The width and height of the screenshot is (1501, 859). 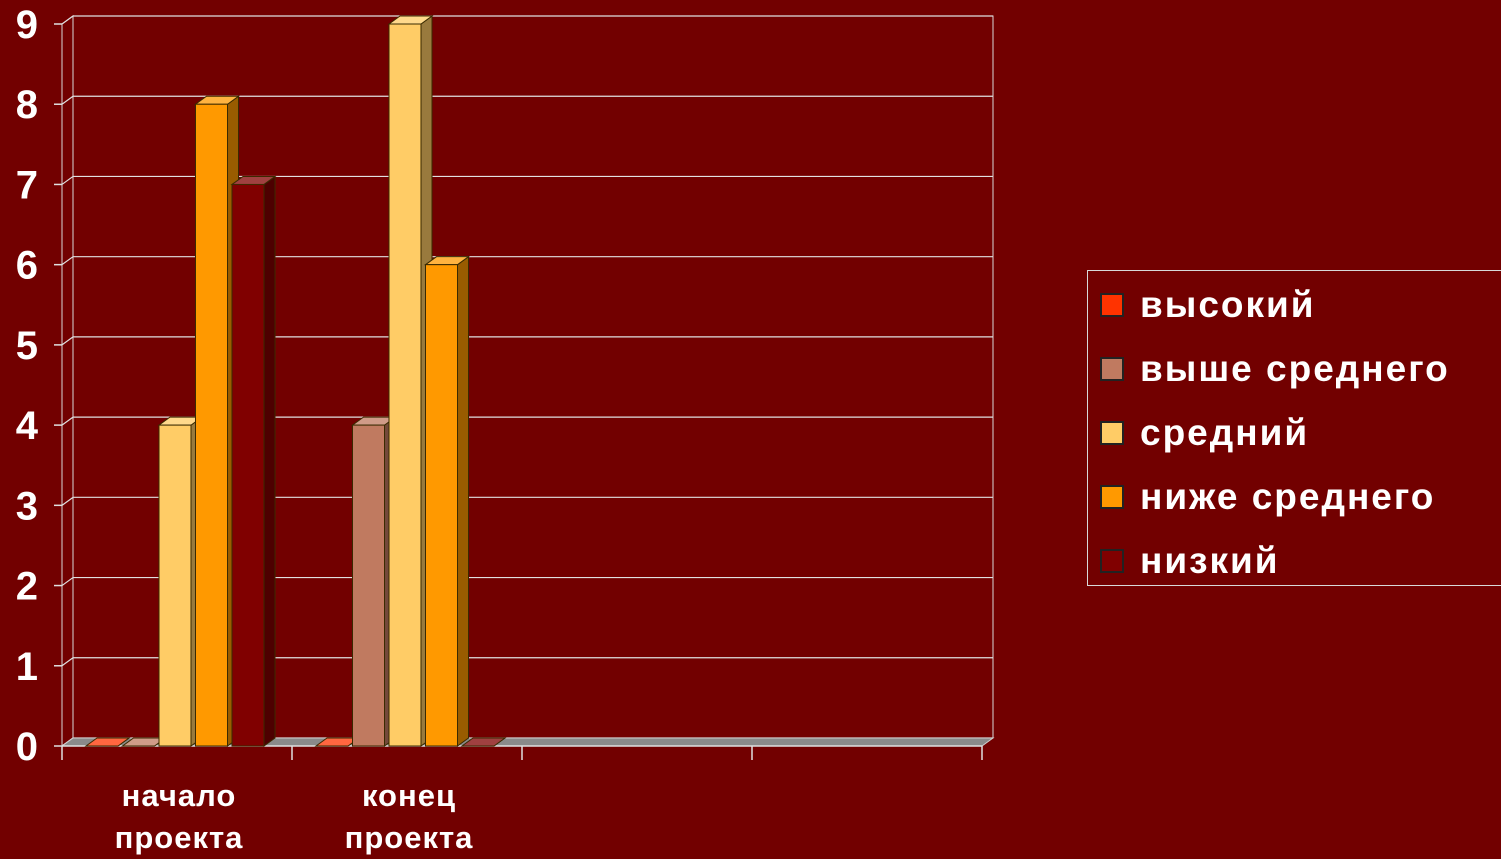 What do you see at coordinates (1228, 304) in the screenshot?
I see `legend-label: высокий` at bounding box center [1228, 304].